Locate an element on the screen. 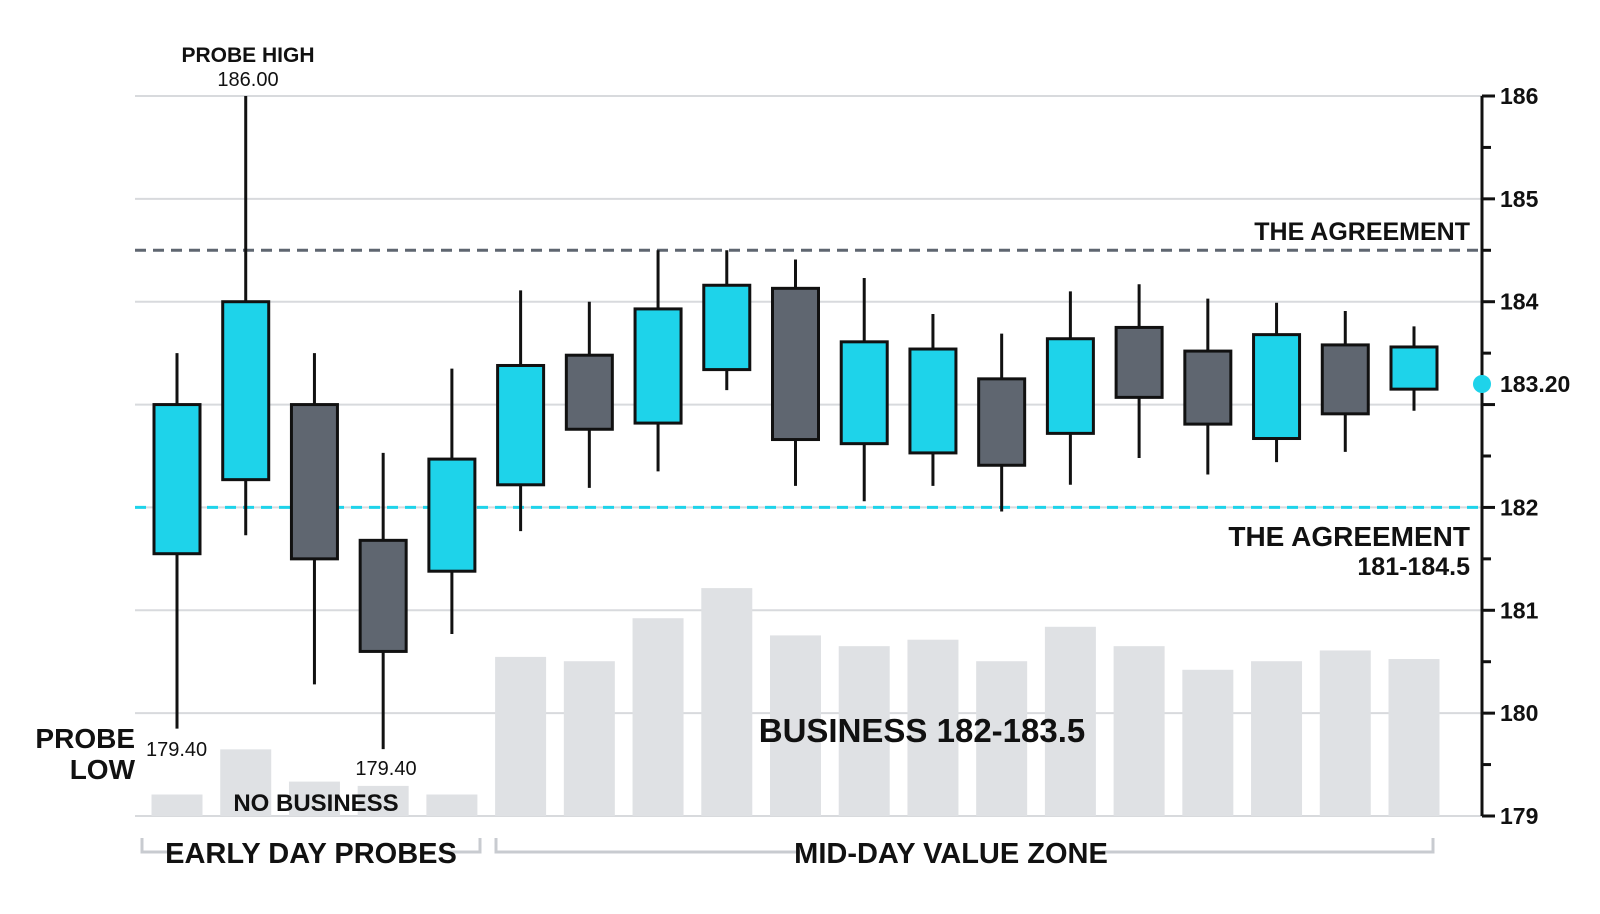 This screenshot has width=1600, height=914. midday-bracket-left is located at coordinates (647, 846).